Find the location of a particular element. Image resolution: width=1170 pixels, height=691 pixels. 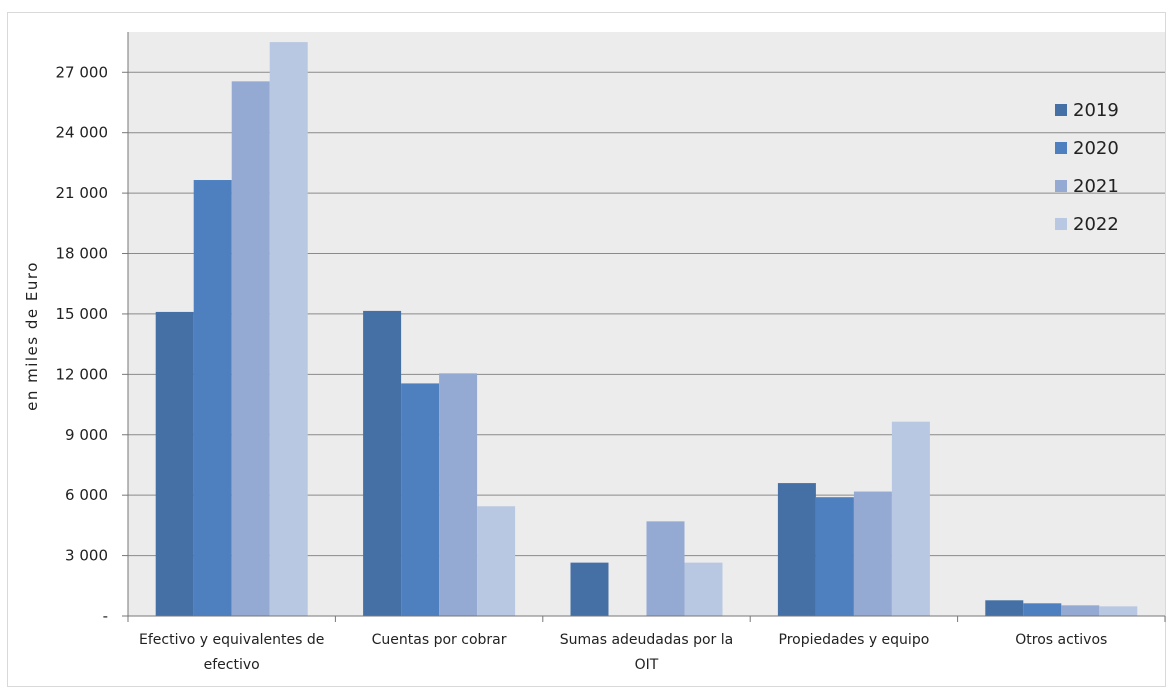

legend-label-2019: 2019 is located at coordinates (1096, 110).